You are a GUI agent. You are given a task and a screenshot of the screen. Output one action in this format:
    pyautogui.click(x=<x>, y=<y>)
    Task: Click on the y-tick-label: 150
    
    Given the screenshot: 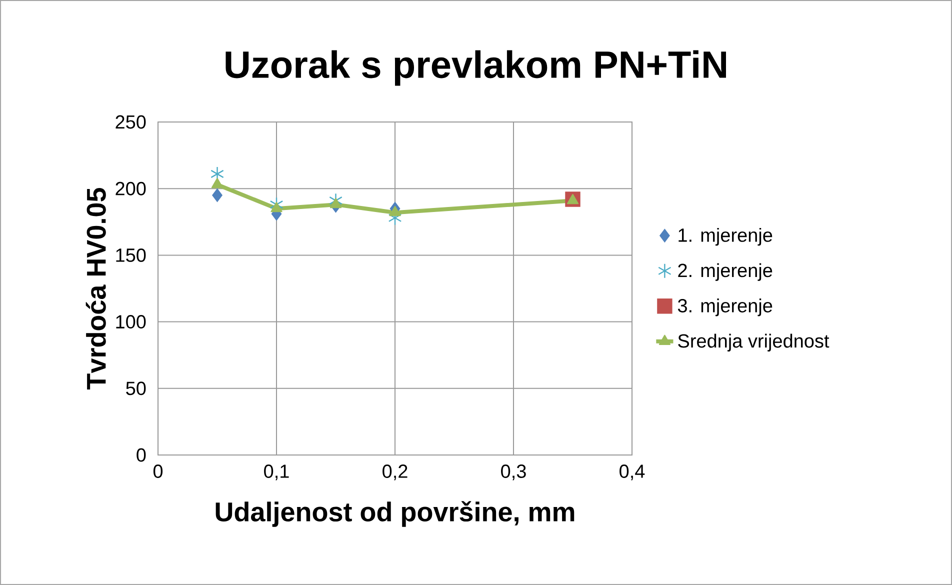 What is the action you would take?
    pyautogui.click(x=131, y=255)
    